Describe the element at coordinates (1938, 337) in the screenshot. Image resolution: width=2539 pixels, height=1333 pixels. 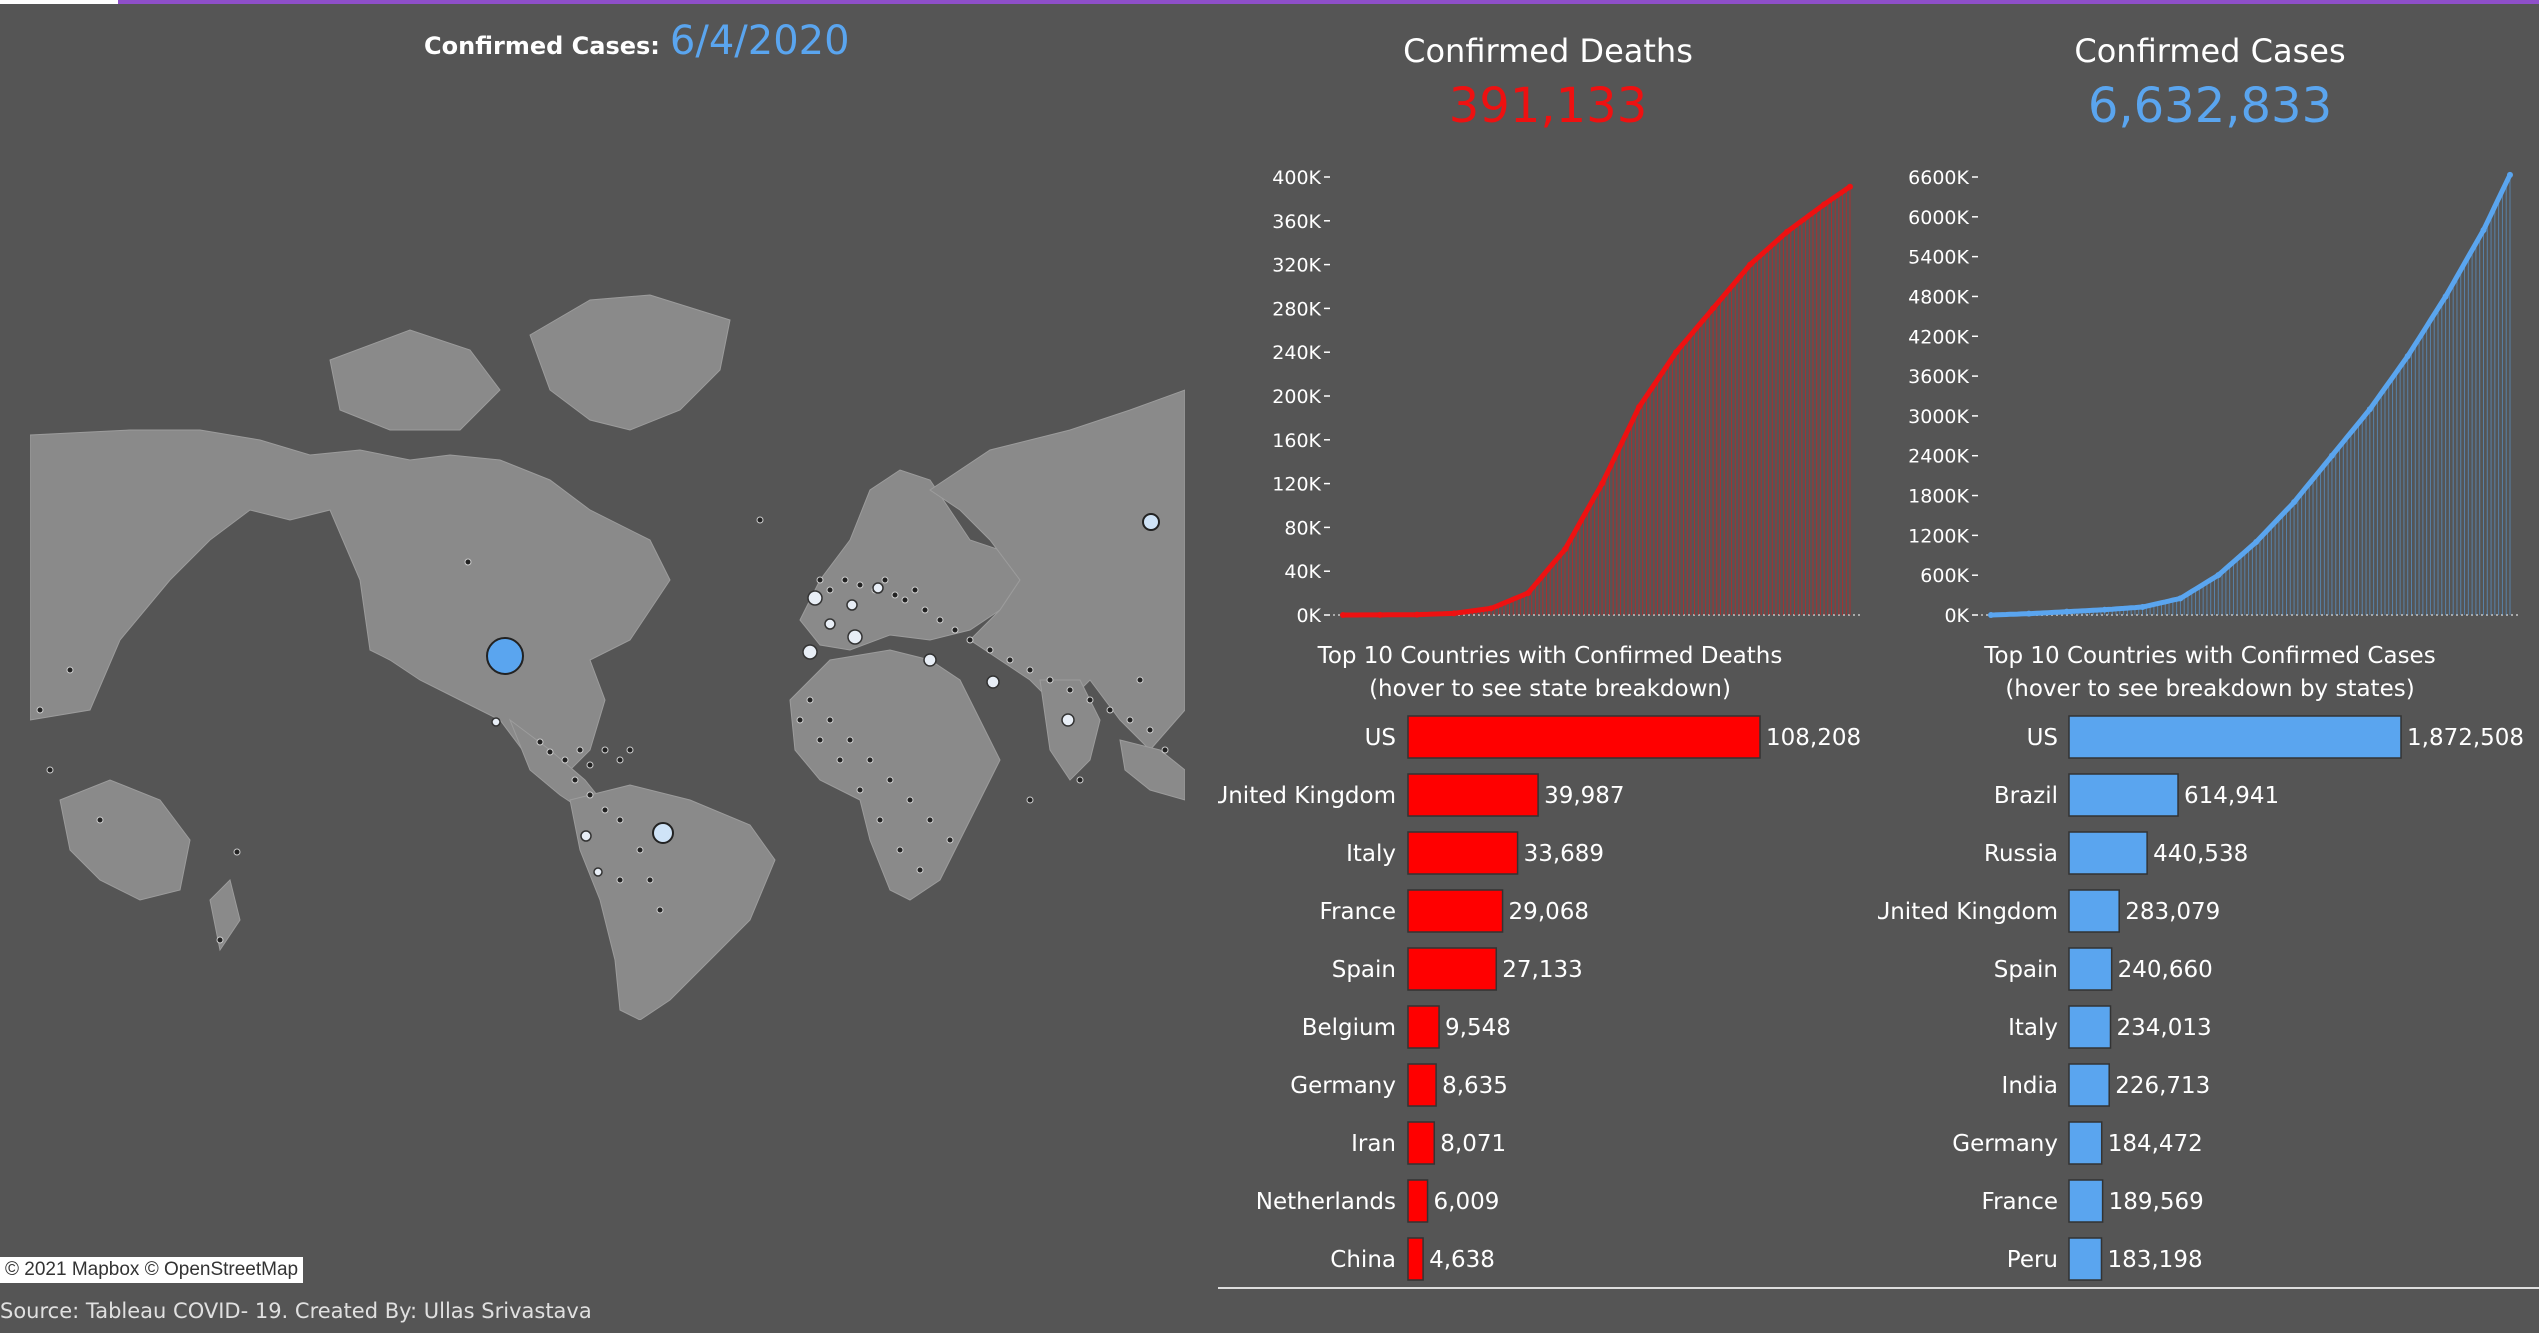
I see `cases-area-y-tick-label: 4200K` at that location.